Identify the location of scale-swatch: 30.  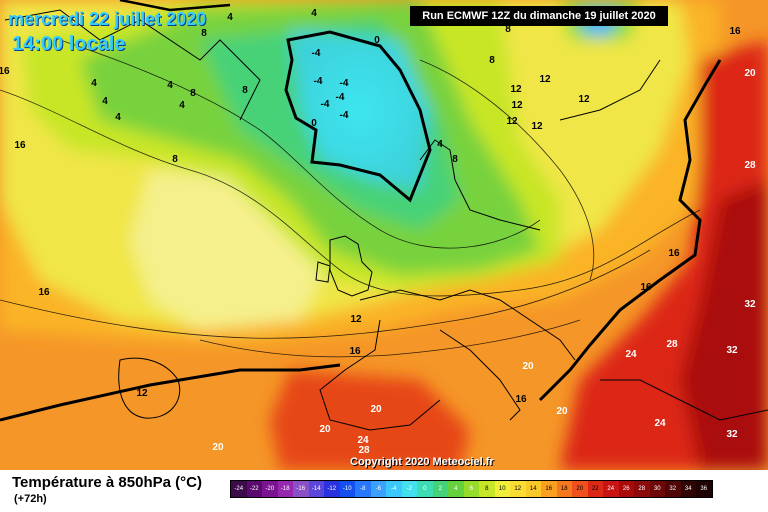
(657, 489).